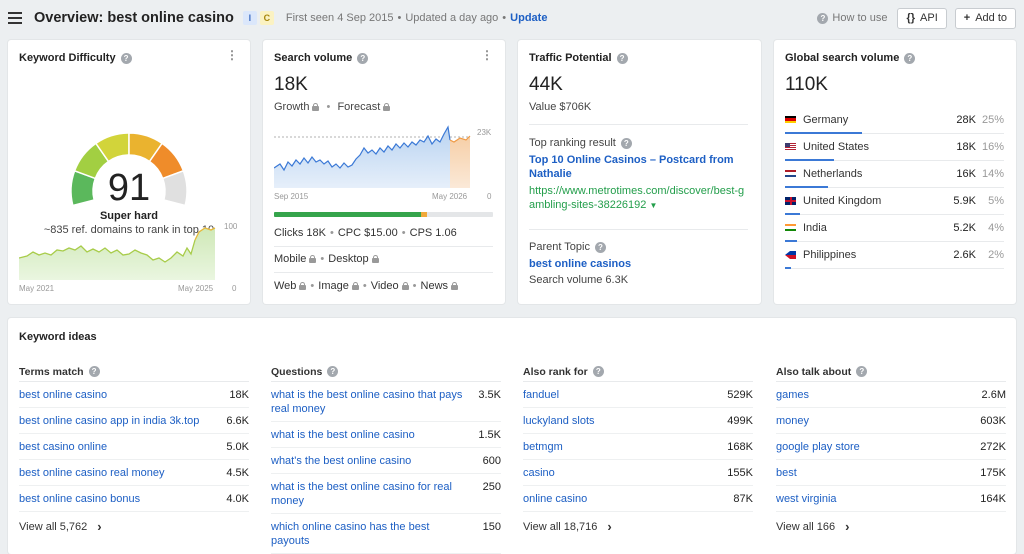 The image size is (1024, 554). I want to click on updated-text: Updated a day ago, so click(452, 18).